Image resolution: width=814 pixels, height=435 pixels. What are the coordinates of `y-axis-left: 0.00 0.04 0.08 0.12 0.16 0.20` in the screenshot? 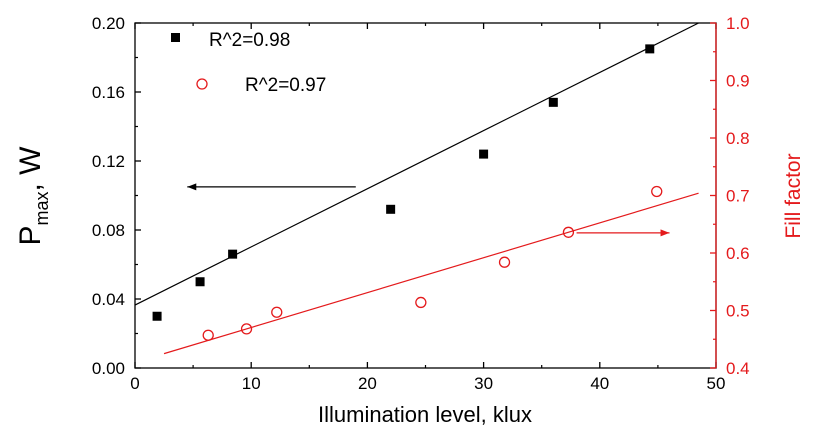 It's located at (116, 196).